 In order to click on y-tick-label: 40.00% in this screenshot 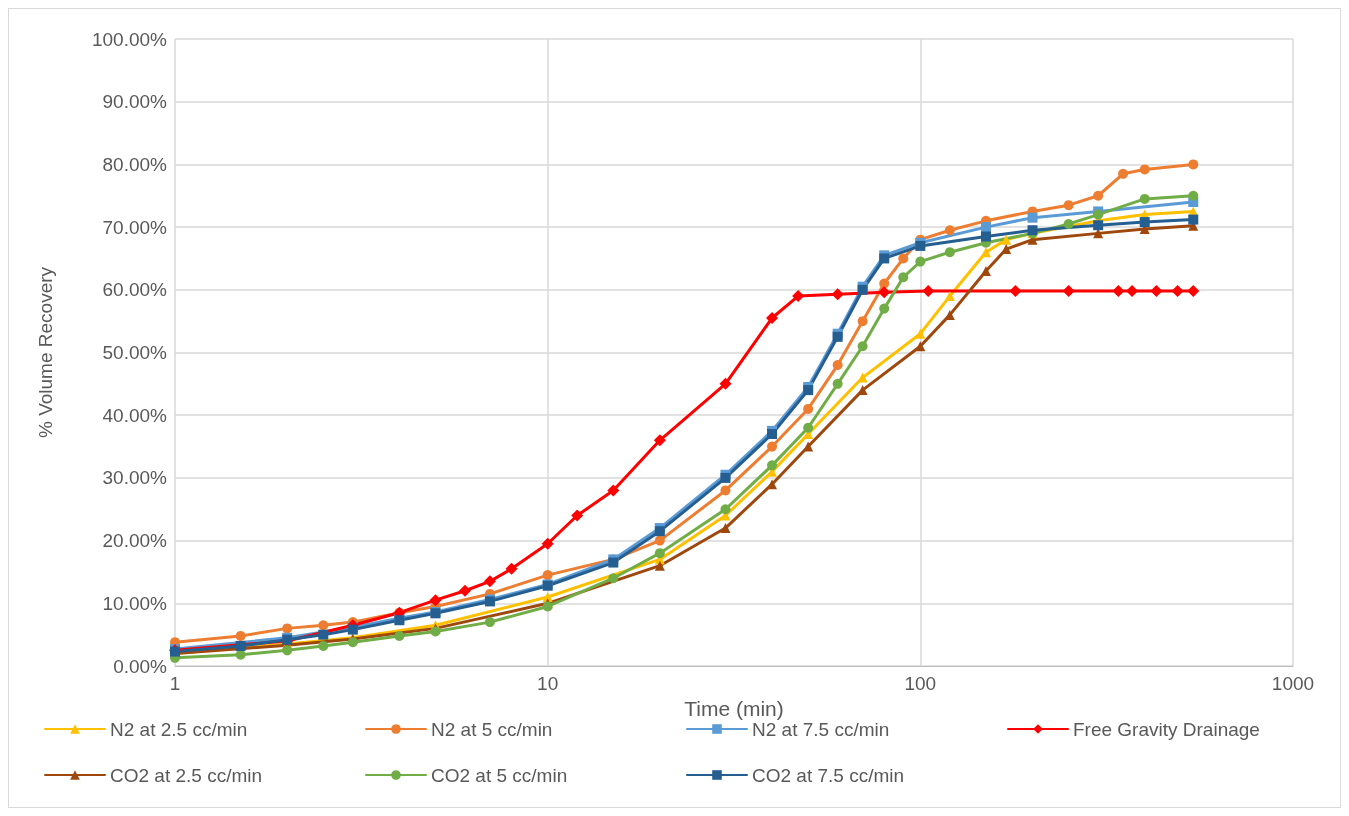, I will do `click(135, 415)`.